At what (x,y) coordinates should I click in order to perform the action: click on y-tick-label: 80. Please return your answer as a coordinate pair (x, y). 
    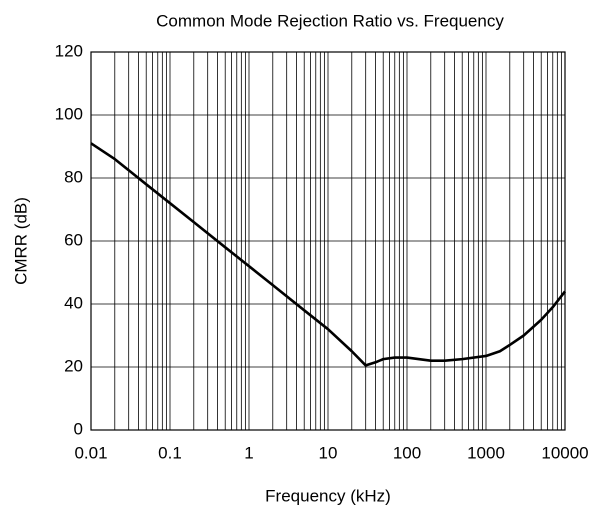
    Looking at the image, I should click on (73, 176).